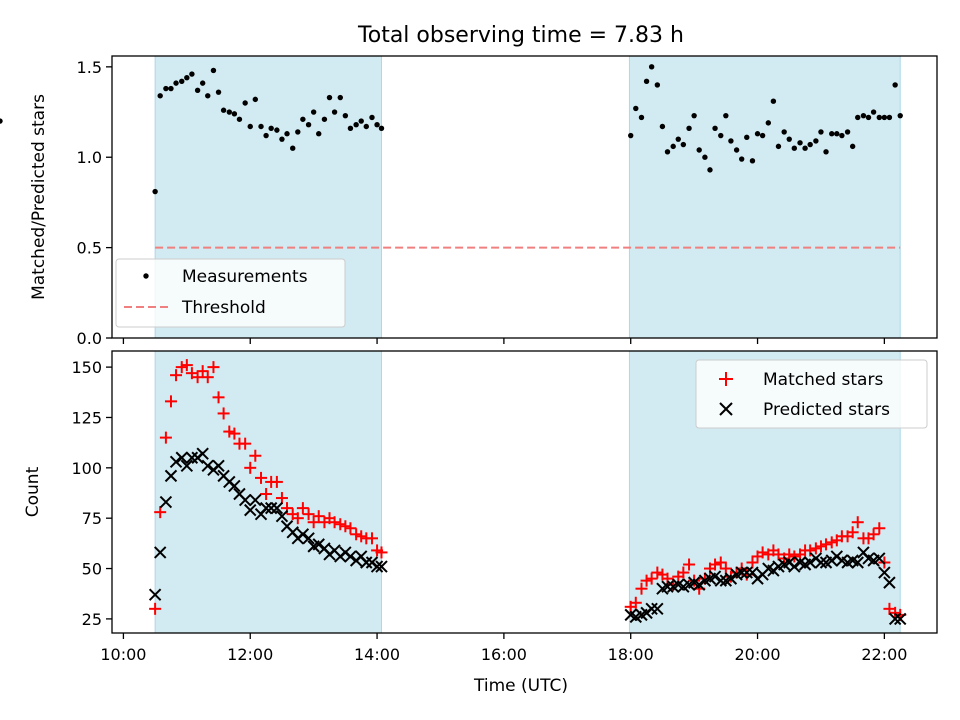 This screenshot has height=720, width=960. What do you see at coordinates (86, 367) in the screenshot?
I see `y-tick-label: 150` at bounding box center [86, 367].